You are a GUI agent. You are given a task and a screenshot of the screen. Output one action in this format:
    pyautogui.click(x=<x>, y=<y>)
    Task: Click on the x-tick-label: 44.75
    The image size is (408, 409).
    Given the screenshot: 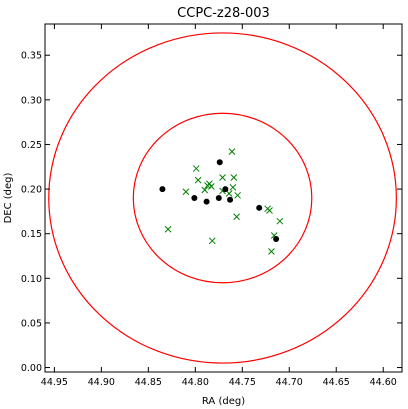 What is the action you would take?
    pyautogui.click(x=242, y=382)
    